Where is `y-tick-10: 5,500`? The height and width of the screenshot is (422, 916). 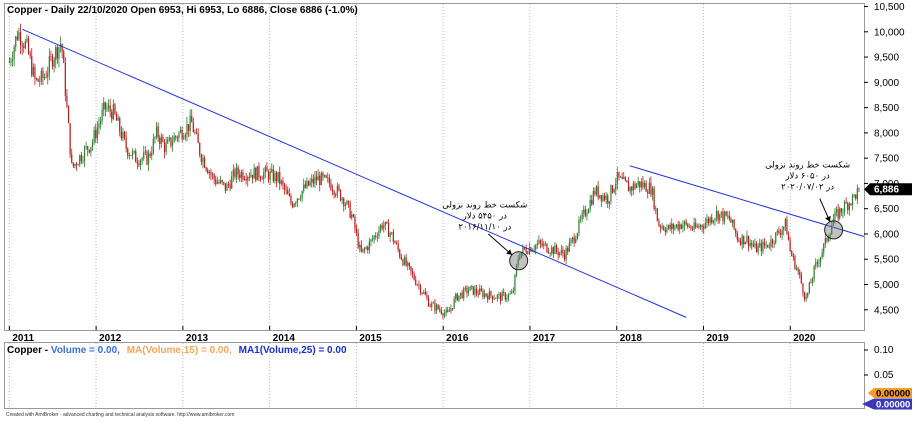 y-tick-10: 5,500 is located at coordinates (886, 260).